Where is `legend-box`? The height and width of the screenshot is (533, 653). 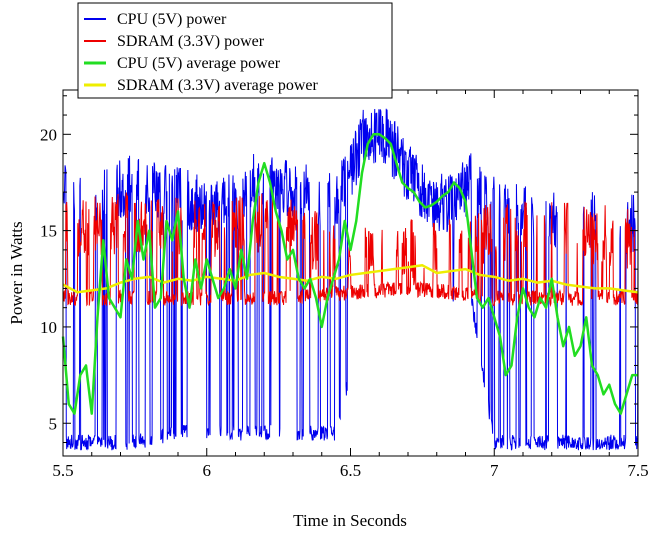 legend-box is located at coordinates (235, 50).